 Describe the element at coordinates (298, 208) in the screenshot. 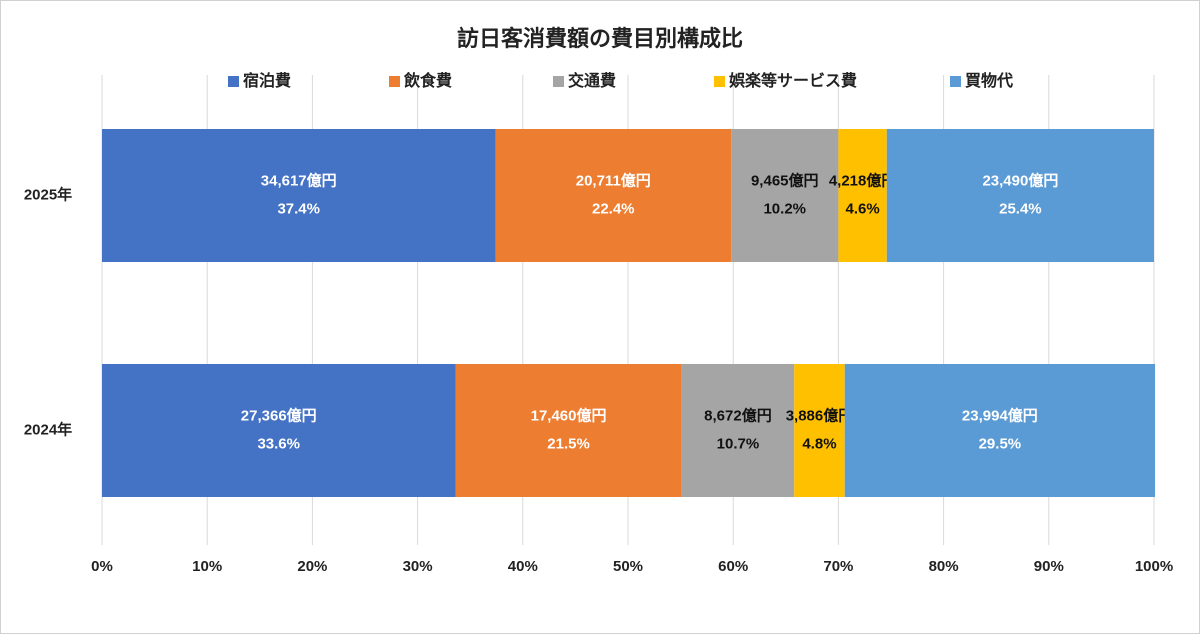

I see `data-label: 37.4%` at that location.